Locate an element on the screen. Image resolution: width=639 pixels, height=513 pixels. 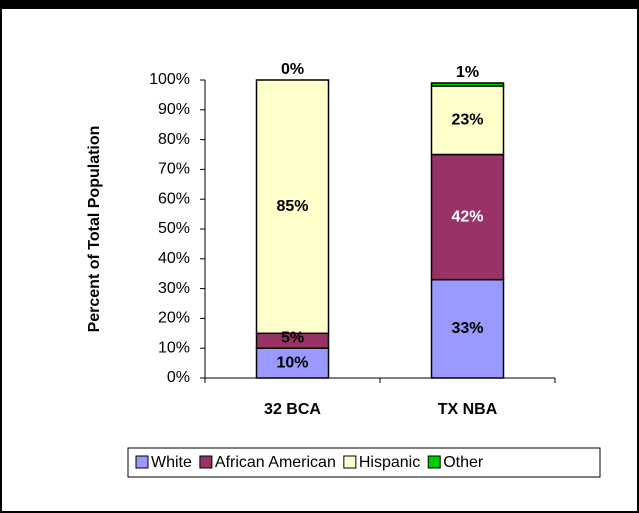
data-label: 23% is located at coordinates (467, 119).